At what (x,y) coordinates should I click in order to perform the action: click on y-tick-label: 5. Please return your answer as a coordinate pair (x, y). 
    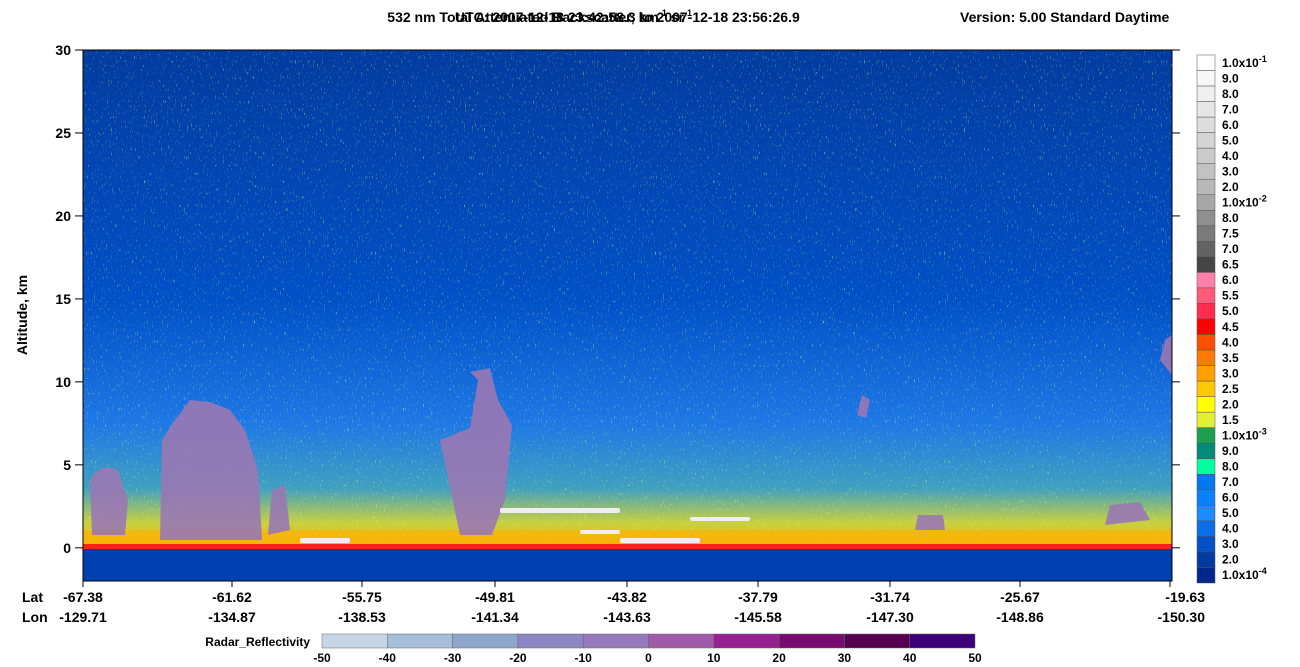
    Looking at the image, I should click on (67, 465).